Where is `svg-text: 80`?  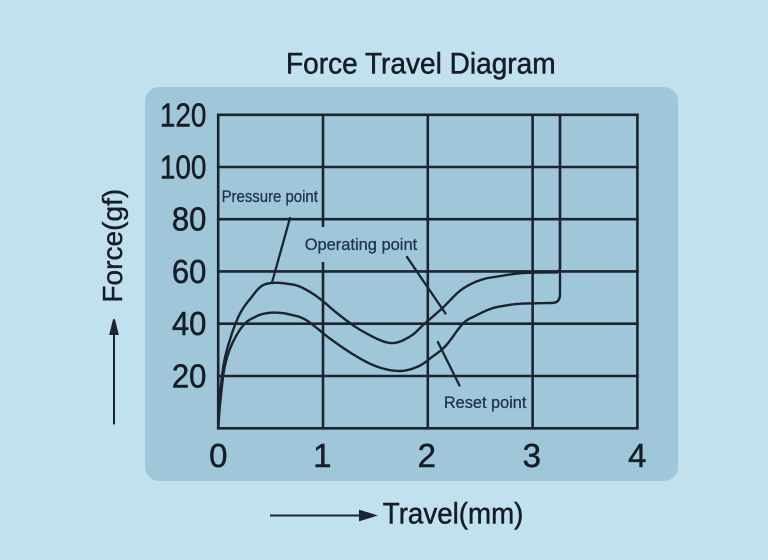
svg-text: 80 is located at coordinates (189, 219).